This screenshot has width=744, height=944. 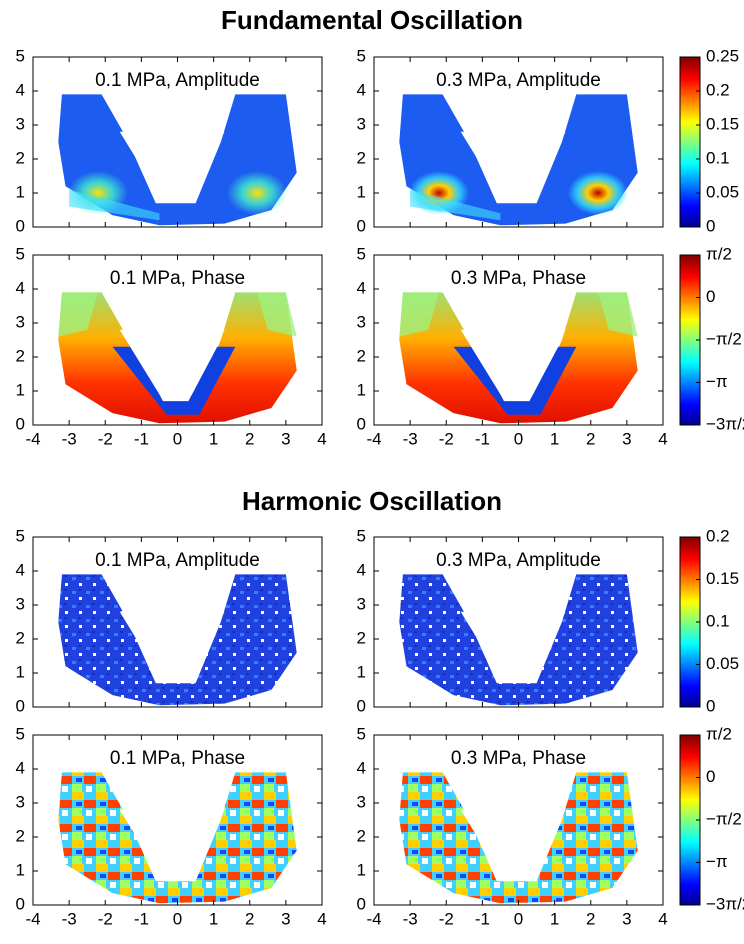 I want to click on section-title: Harmonic Oscillation, so click(x=372, y=501).